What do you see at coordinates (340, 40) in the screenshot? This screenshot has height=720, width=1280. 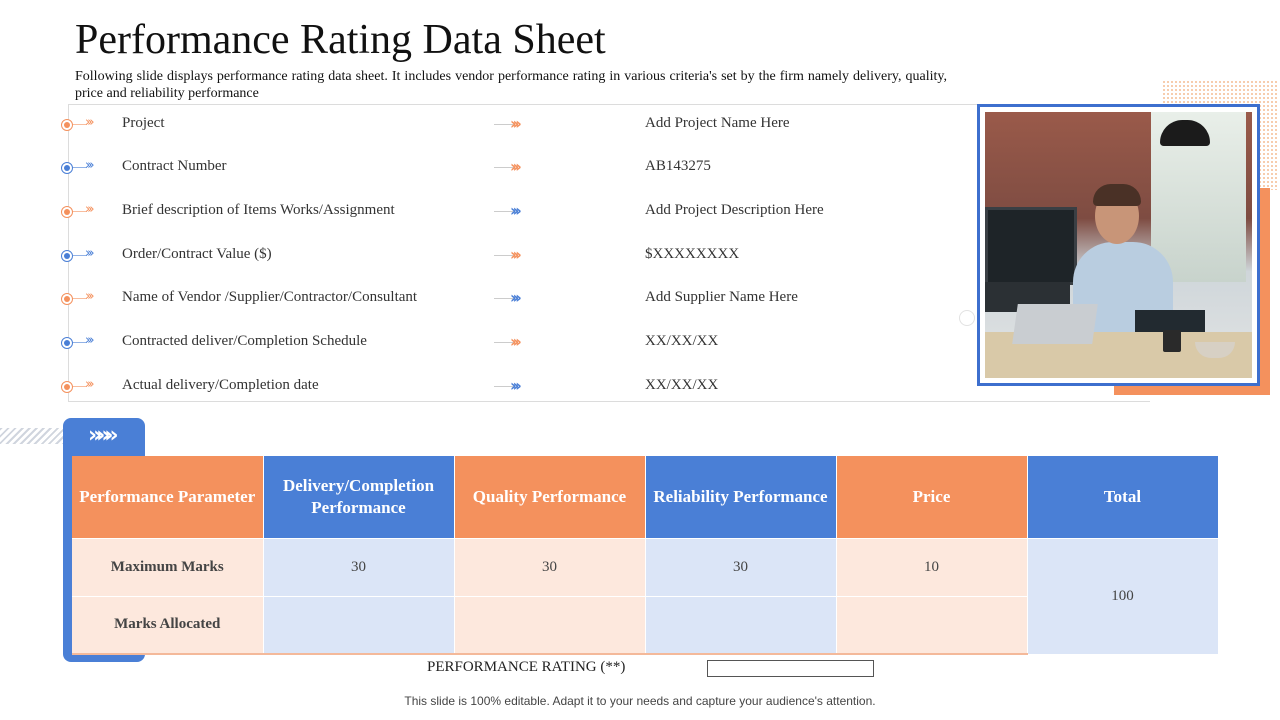 I see `page-title: Performance Rating Data Sheet` at bounding box center [340, 40].